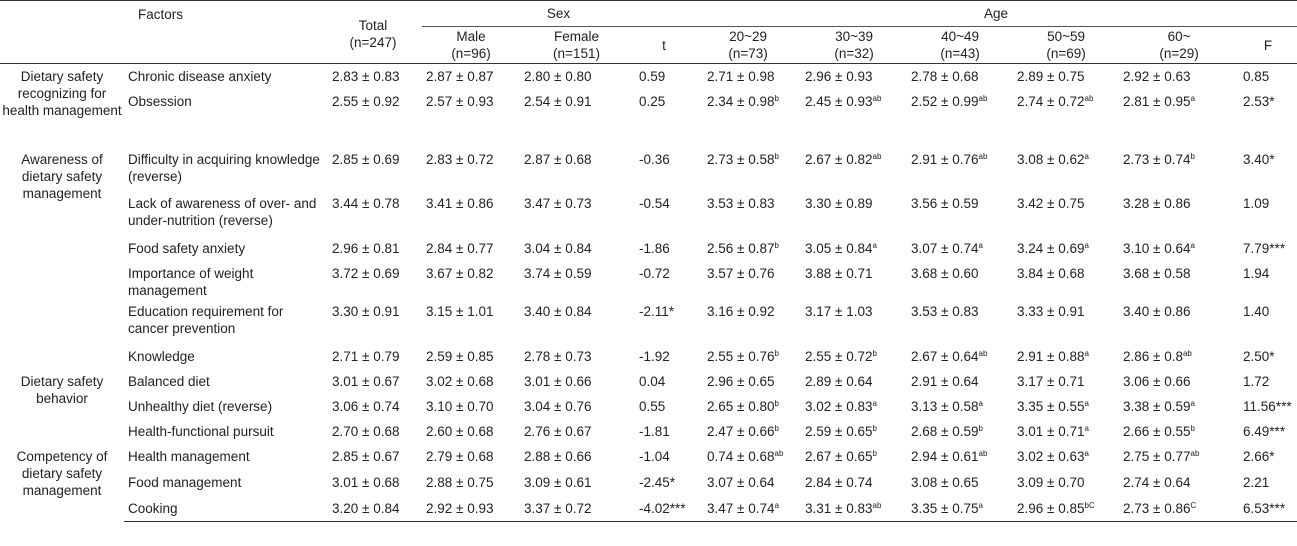  Describe the element at coordinates (576, 169) in the screenshot. I see `cell-female: 2.87 ± 0.68` at that location.